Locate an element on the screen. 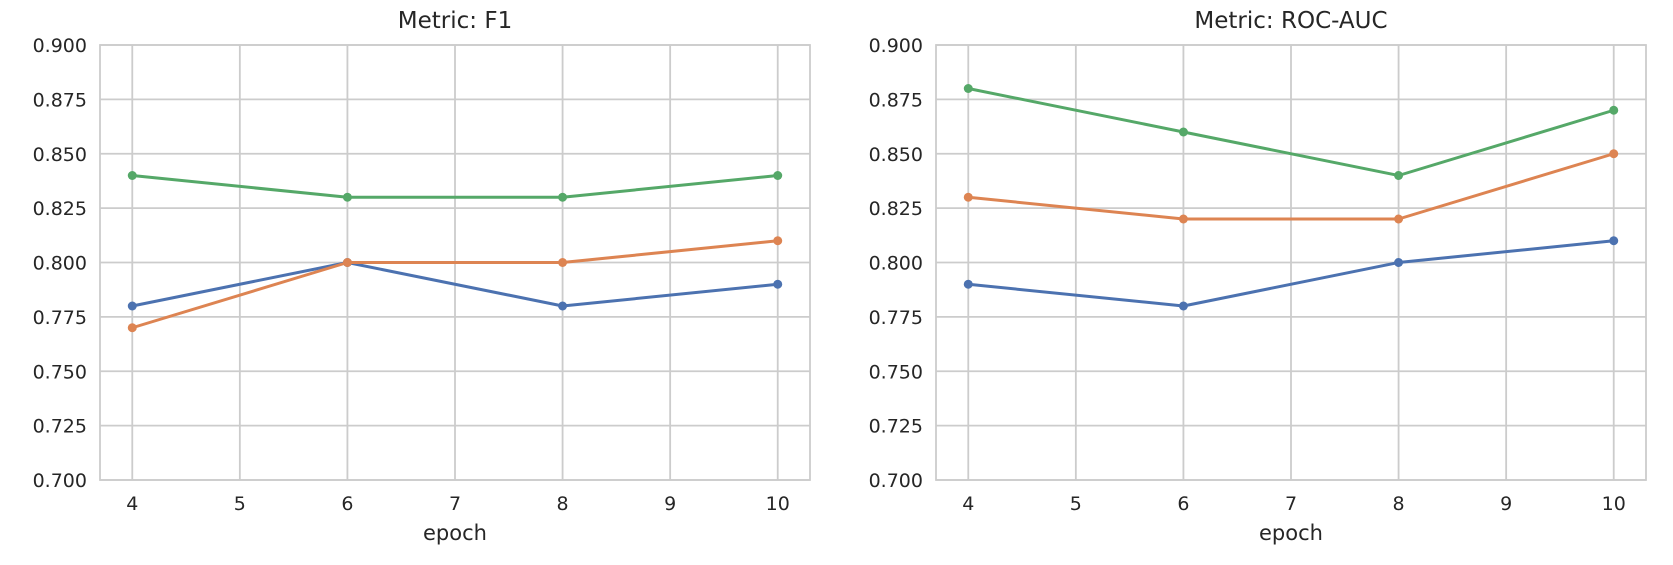 The width and height of the screenshot is (1673, 565). chart-title: Metric: F1 is located at coordinates (455, 21).